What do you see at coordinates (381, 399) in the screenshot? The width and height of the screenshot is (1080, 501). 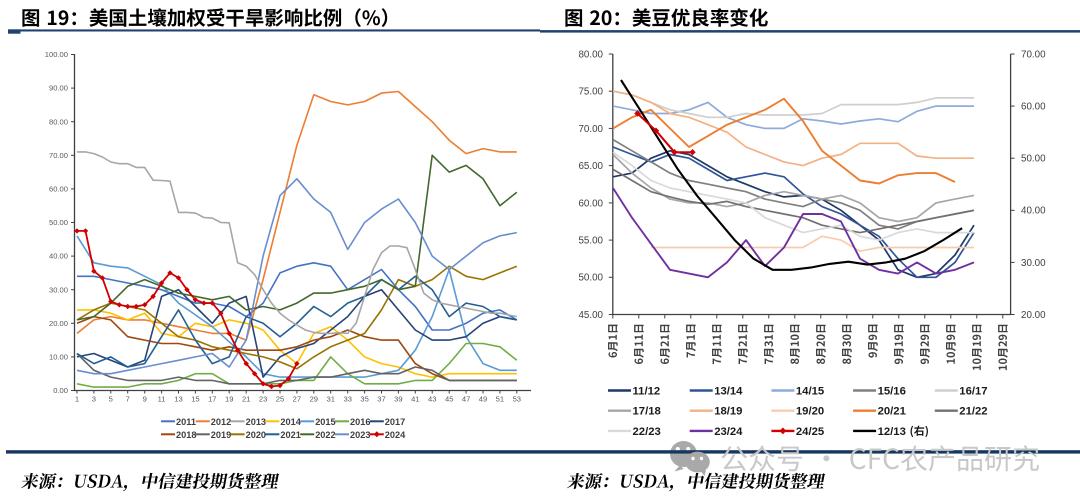 I see `svg-text: 37` at bounding box center [381, 399].